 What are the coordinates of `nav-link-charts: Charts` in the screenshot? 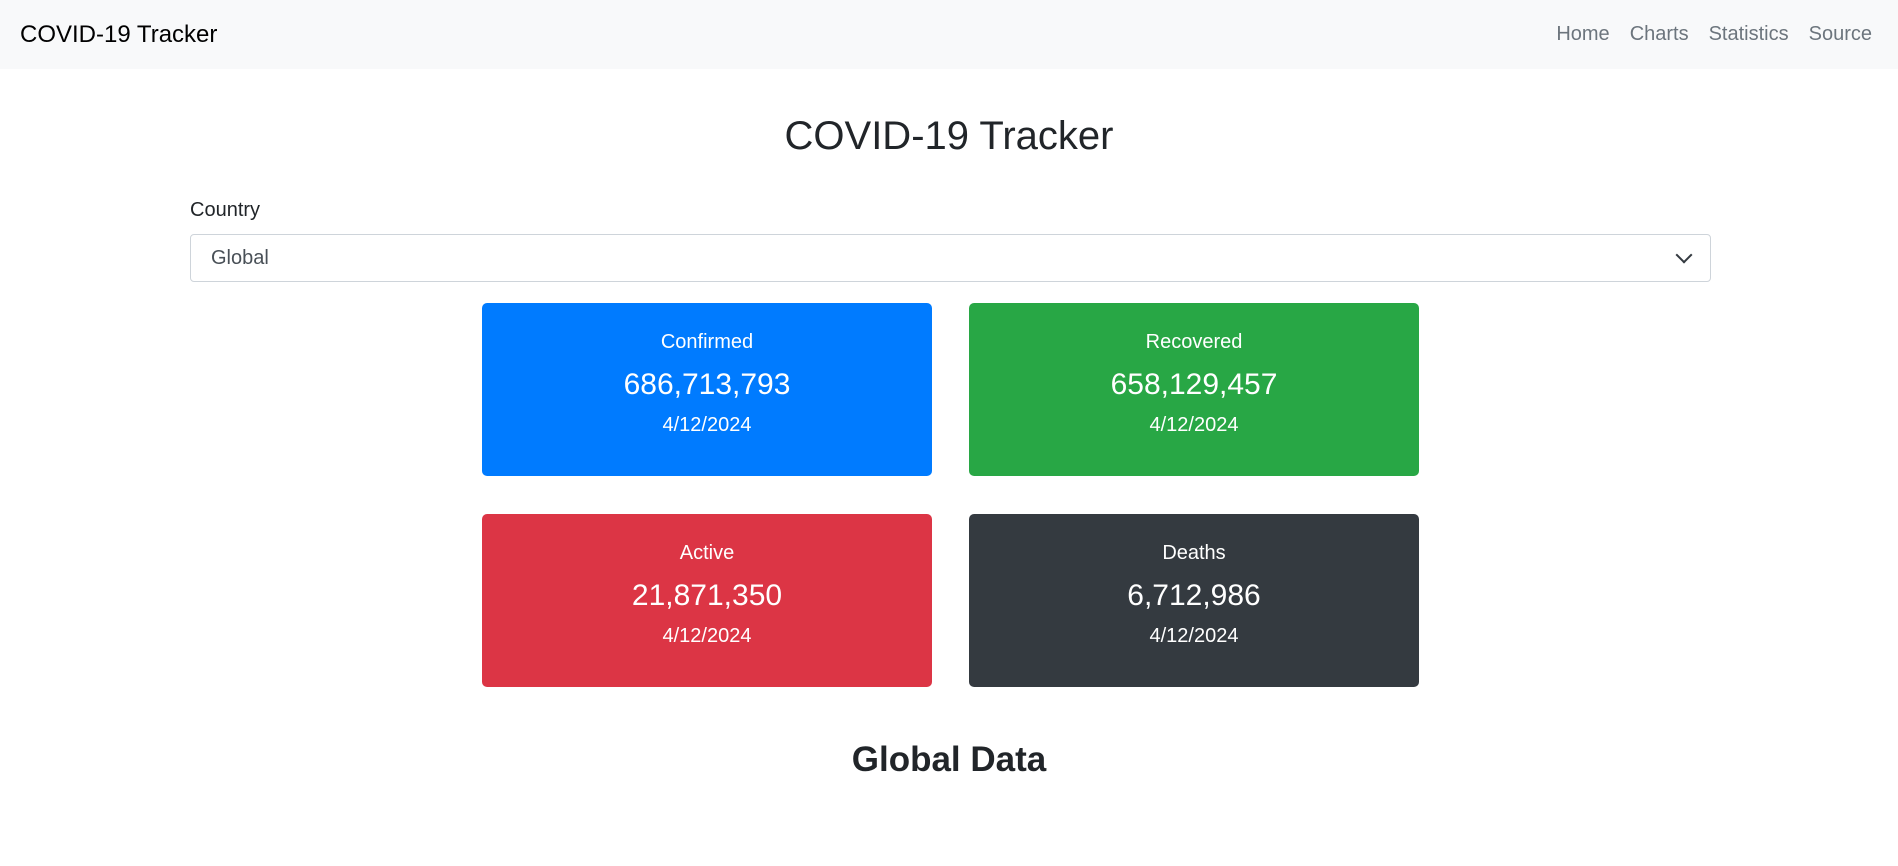 It's located at (1659, 34).